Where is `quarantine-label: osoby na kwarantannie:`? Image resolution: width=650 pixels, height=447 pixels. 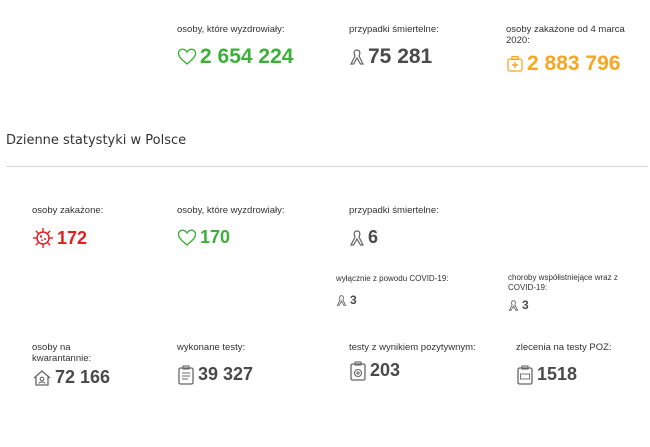
quarantine-label: osoby na kwarantannie: is located at coordinates (62, 353).